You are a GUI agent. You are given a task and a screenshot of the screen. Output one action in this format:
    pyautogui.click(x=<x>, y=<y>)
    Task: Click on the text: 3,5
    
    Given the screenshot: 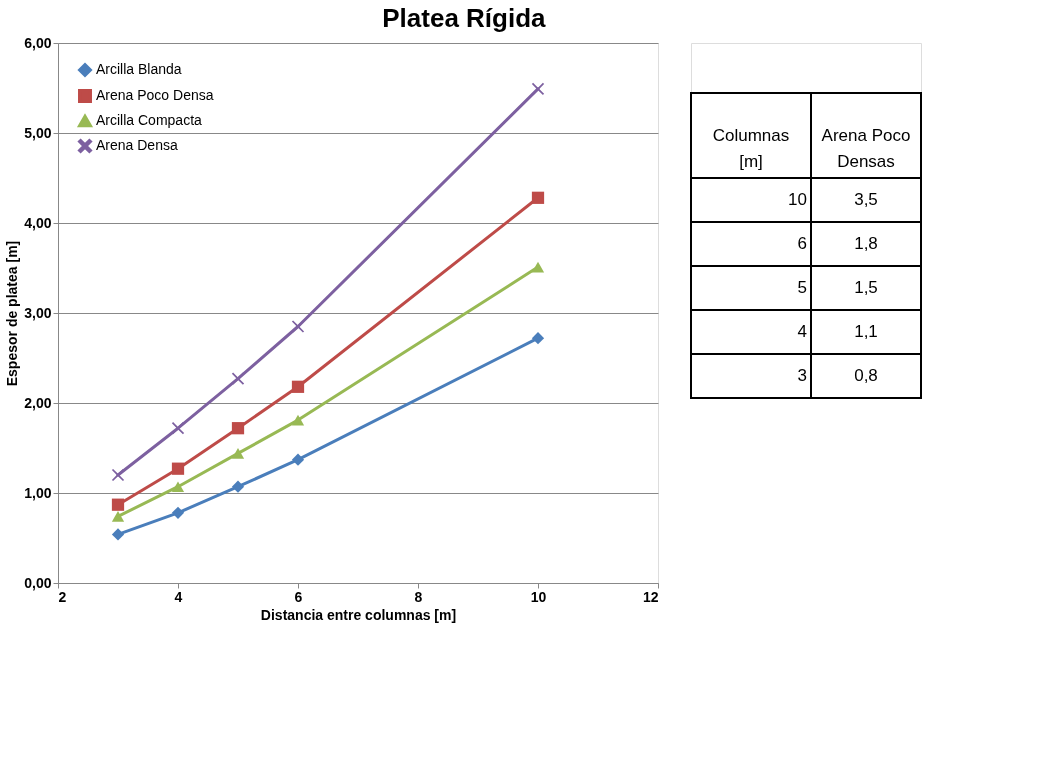 What is the action you would take?
    pyautogui.click(x=866, y=199)
    